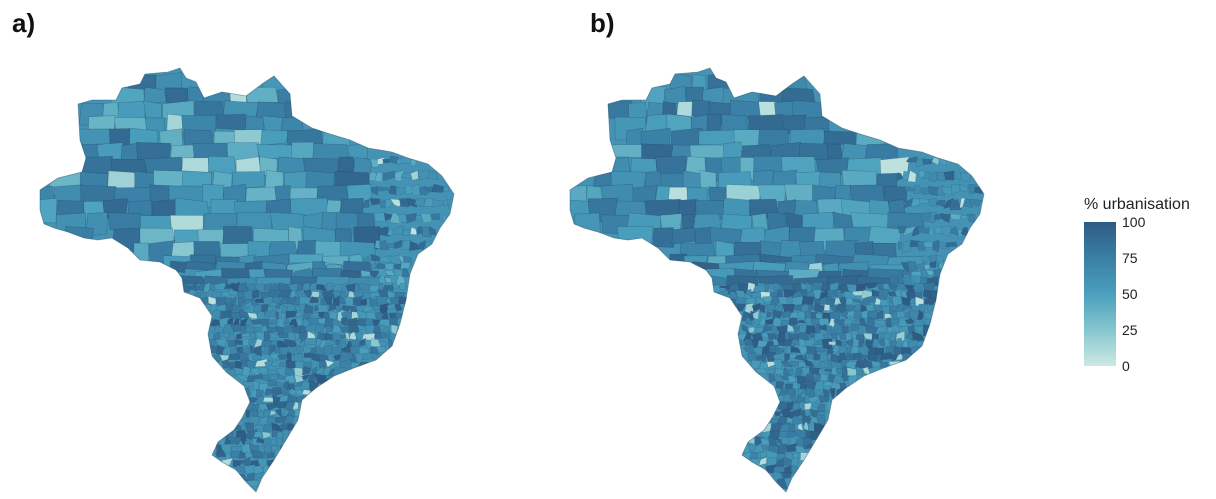 The width and height of the screenshot is (1216, 499). I want to click on legend-tick-25: 25, so click(1130, 330).